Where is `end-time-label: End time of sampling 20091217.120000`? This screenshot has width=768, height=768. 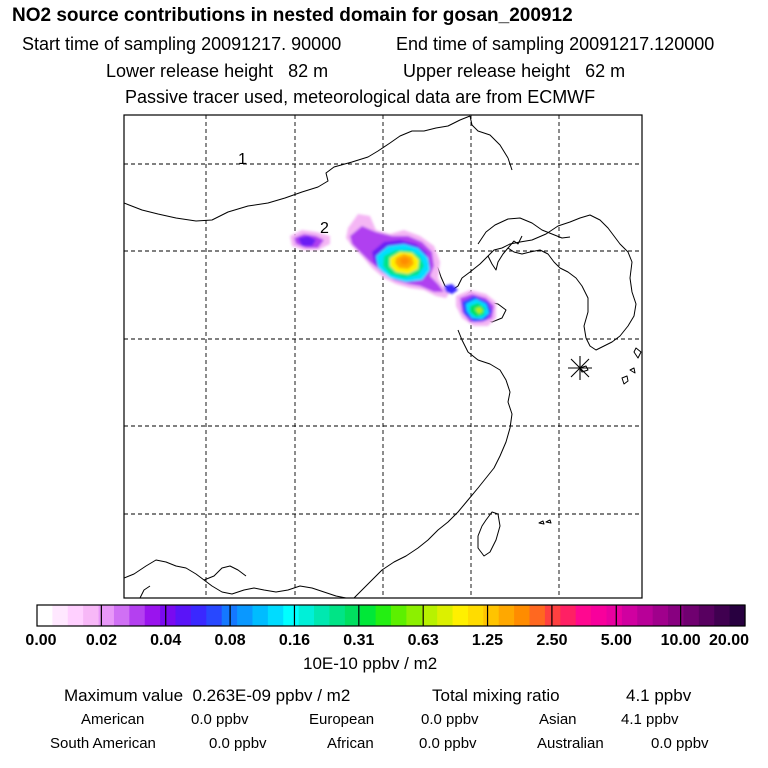 end-time-label: End time of sampling 20091217.120000 is located at coordinates (555, 44).